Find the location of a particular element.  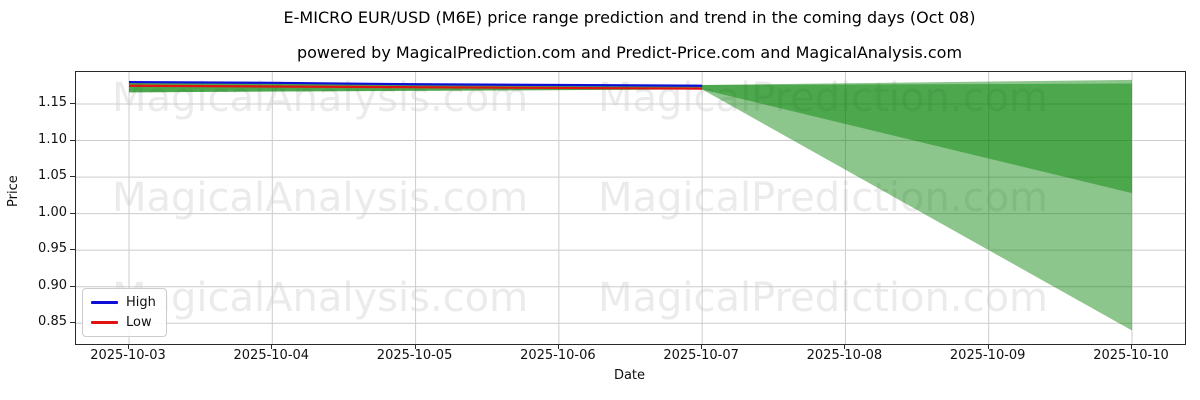

x-axis-title: Date is located at coordinates (629, 375).